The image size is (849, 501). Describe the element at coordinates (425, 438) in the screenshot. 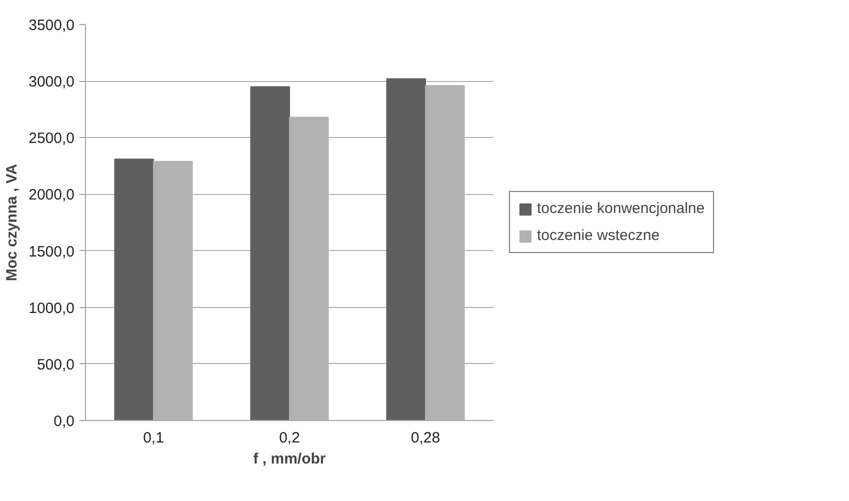

I see `x-tick-label: 0,28` at that location.